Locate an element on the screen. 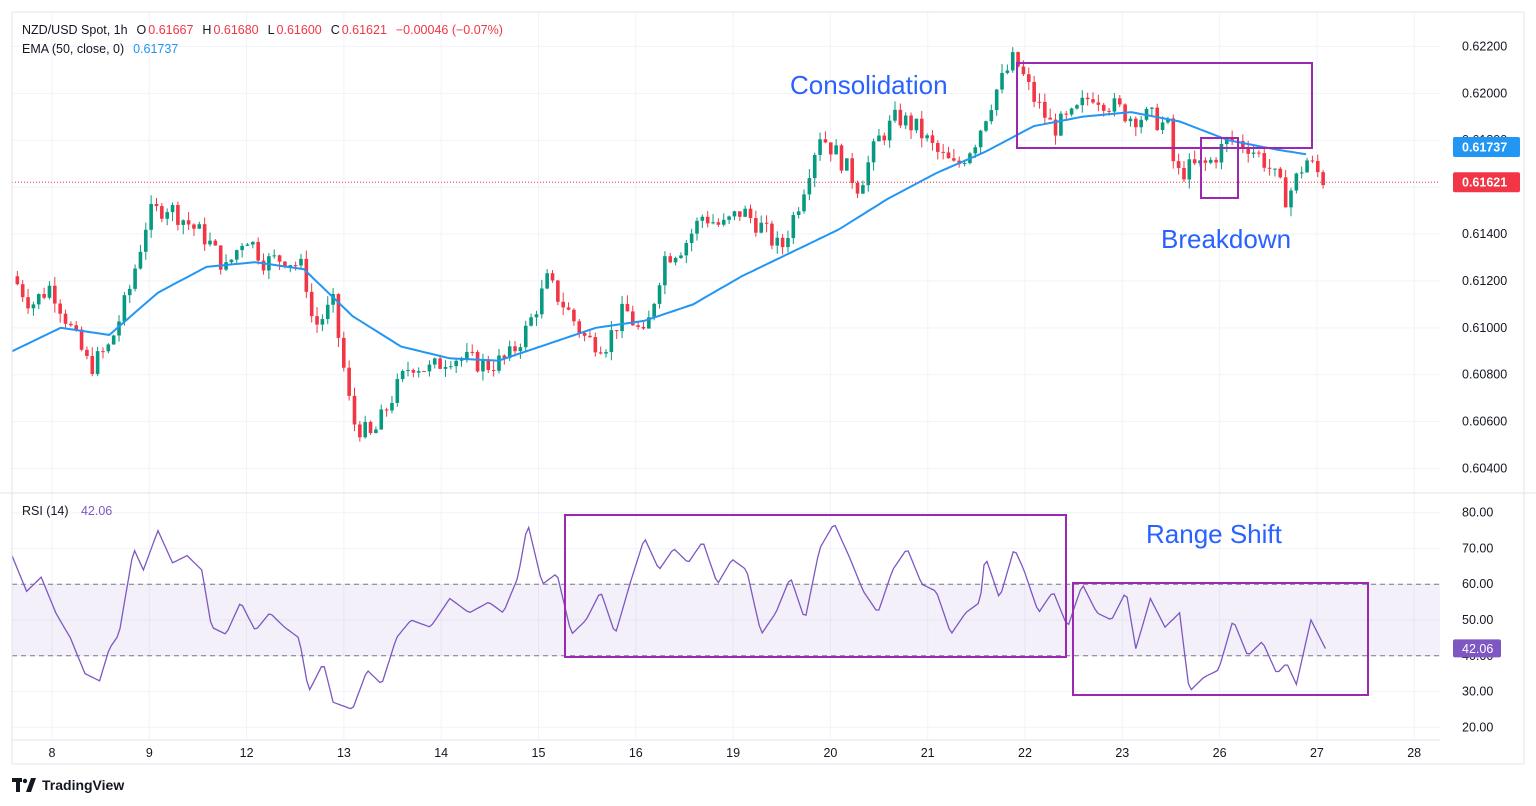 Image resolution: width=1536 pixels, height=806 pixels. rsi-tick-label: 30.00 is located at coordinates (1477, 692).